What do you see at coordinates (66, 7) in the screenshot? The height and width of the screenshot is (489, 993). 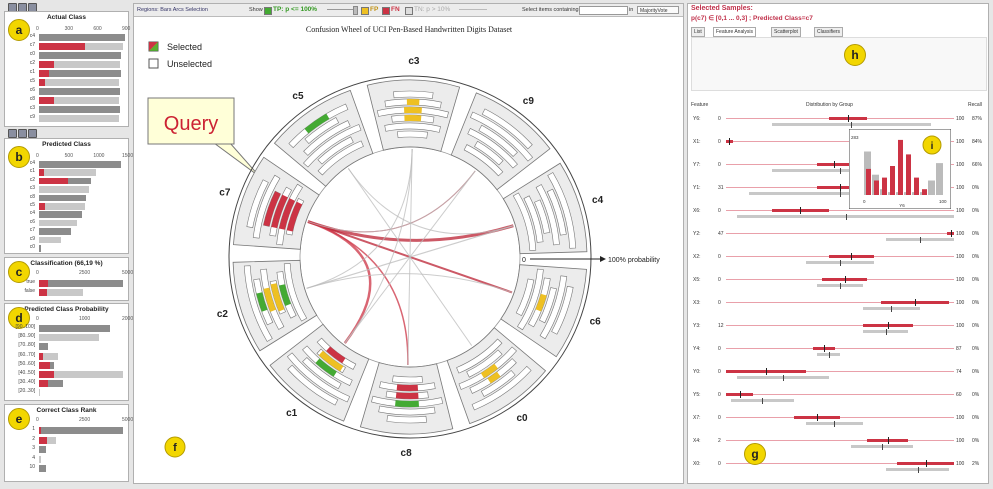 I see `left-toolbar` at bounding box center [66, 7].